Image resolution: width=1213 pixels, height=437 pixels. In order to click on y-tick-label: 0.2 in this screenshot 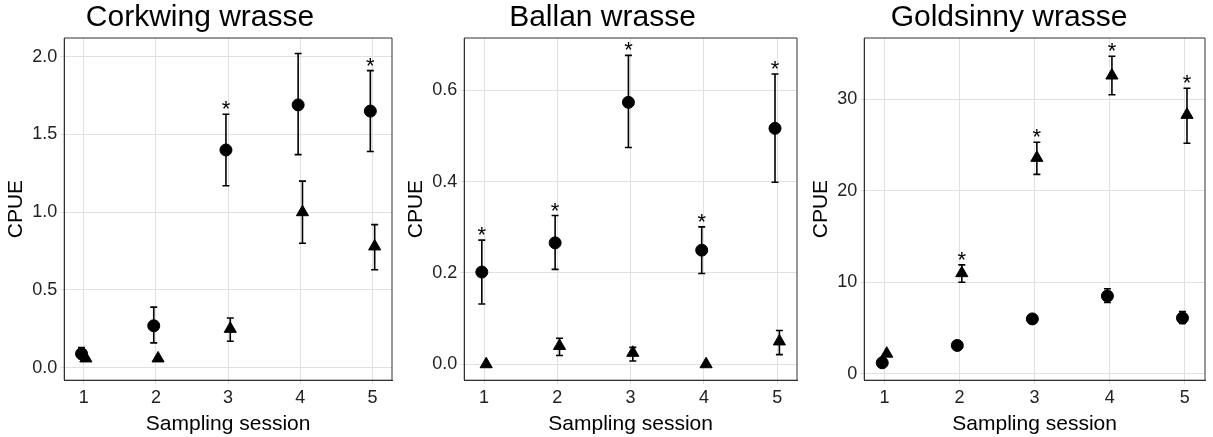, I will do `click(445, 271)`.